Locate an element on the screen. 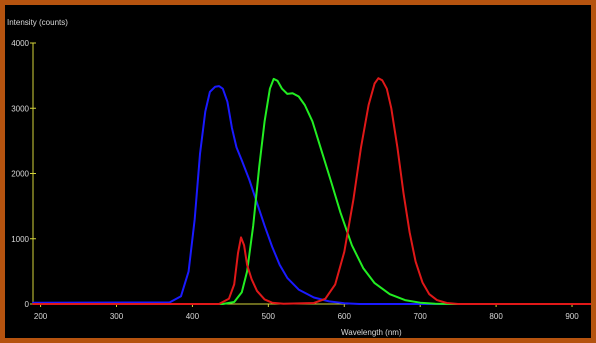  x-tick-label: 200 is located at coordinates (41, 316).